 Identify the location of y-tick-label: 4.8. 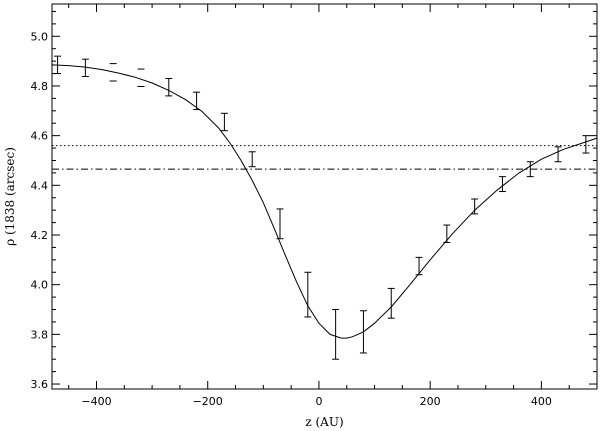
(40, 86).